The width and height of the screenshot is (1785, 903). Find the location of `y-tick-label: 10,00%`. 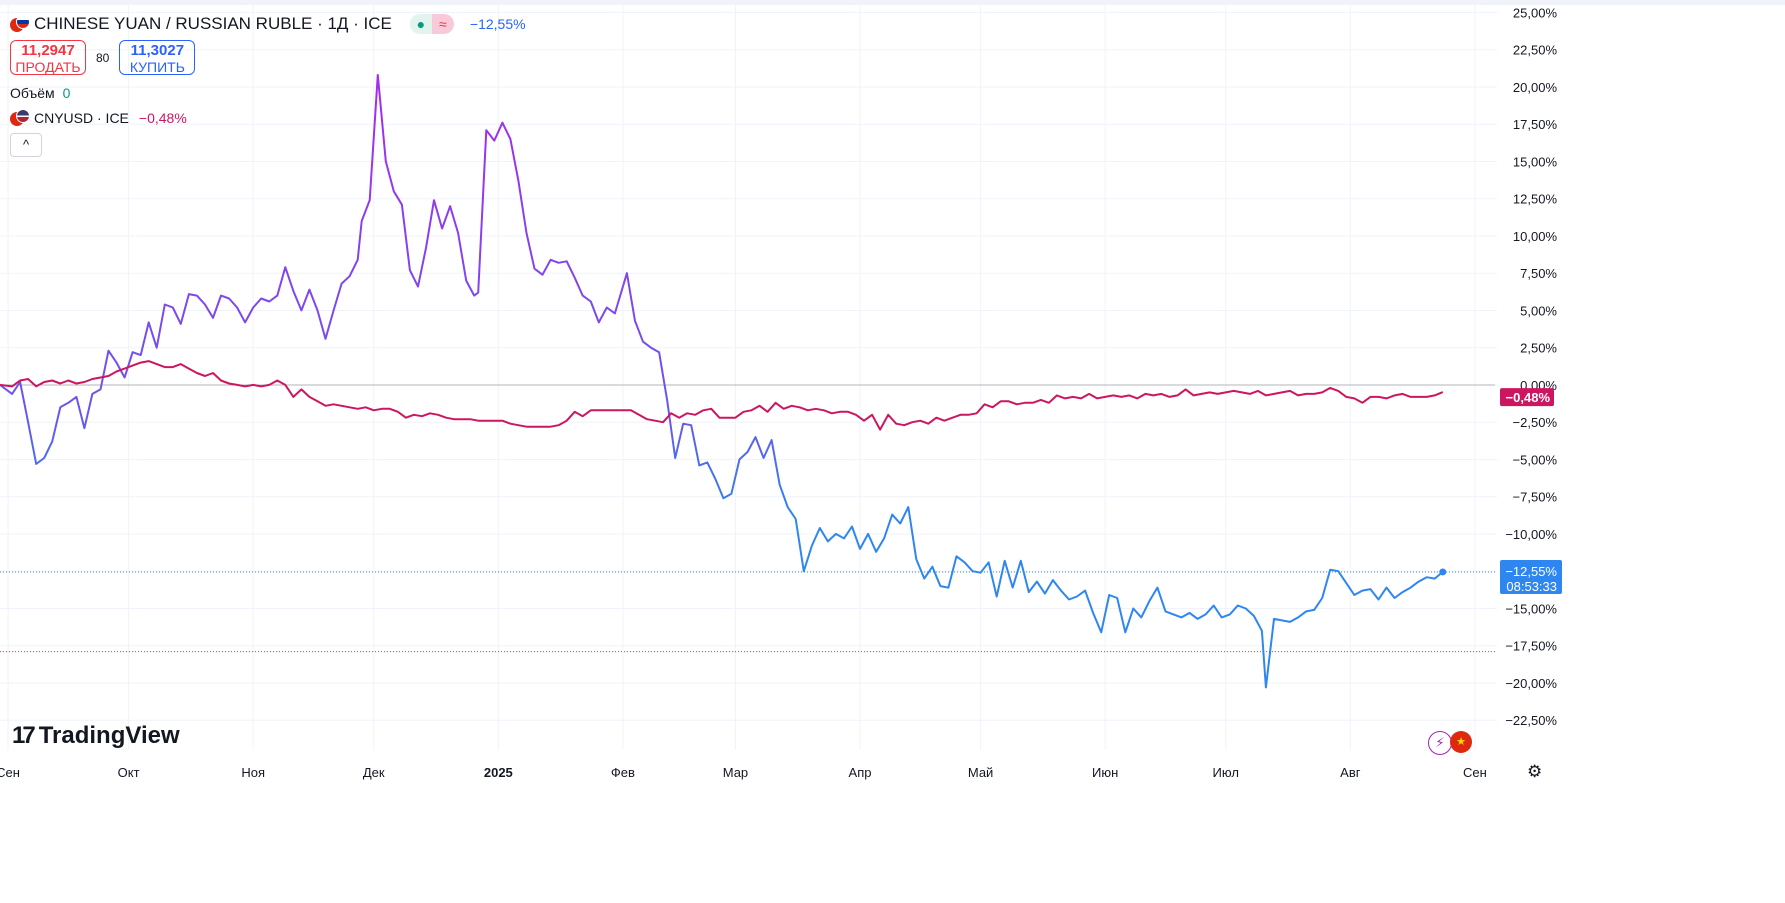

y-tick-label: 10,00% is located at coordinates (1535, 236).